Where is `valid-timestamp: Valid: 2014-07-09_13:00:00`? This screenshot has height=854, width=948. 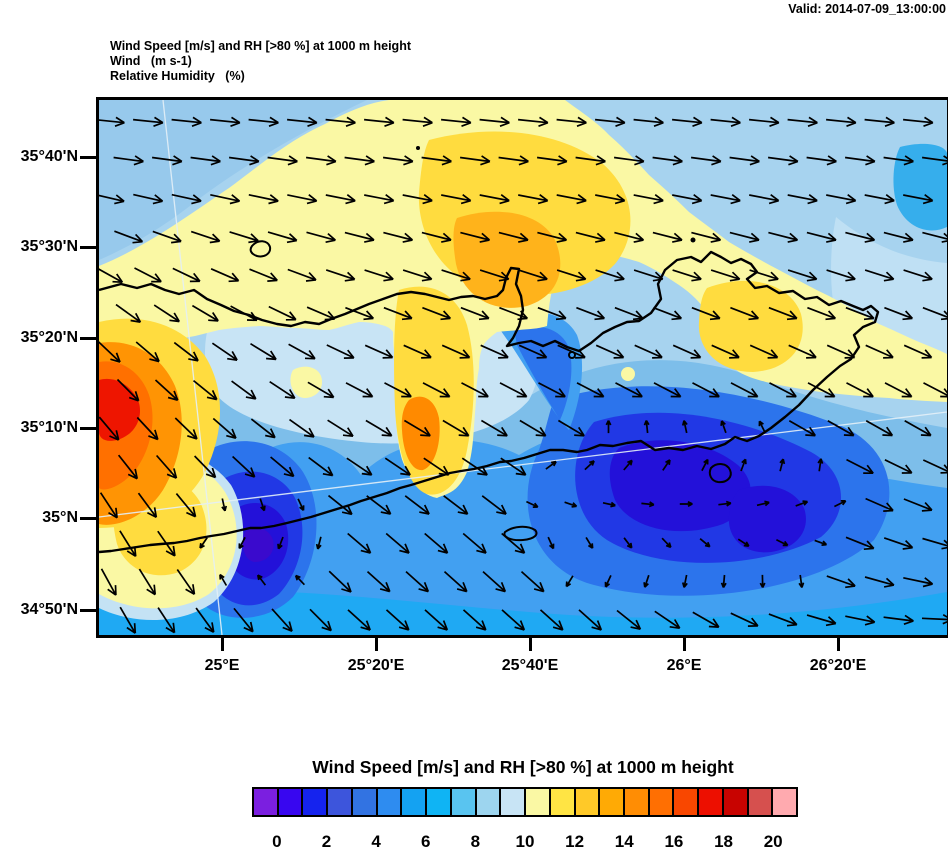 valid-timestamp: Valid: 2014-07-09_13:00:00 is located at coordinates (867, 9).